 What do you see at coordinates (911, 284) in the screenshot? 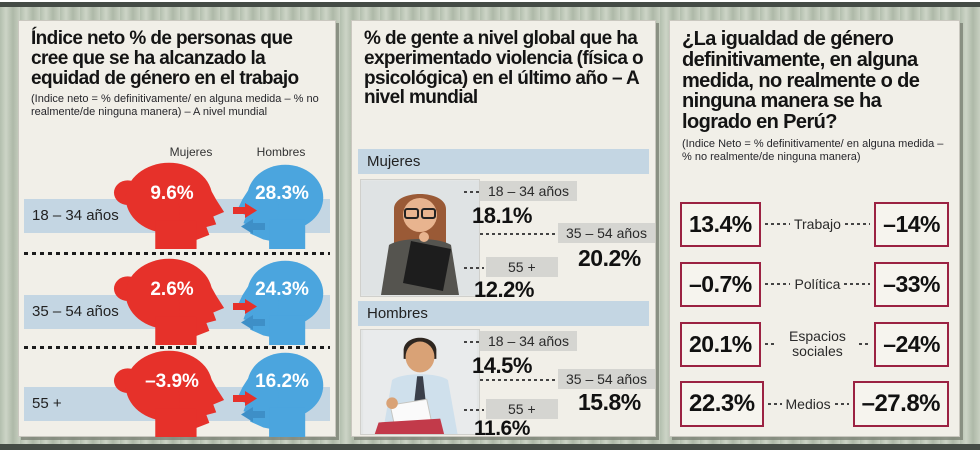
I see `right-value-box: –33%` at bounding box center [911, 284].